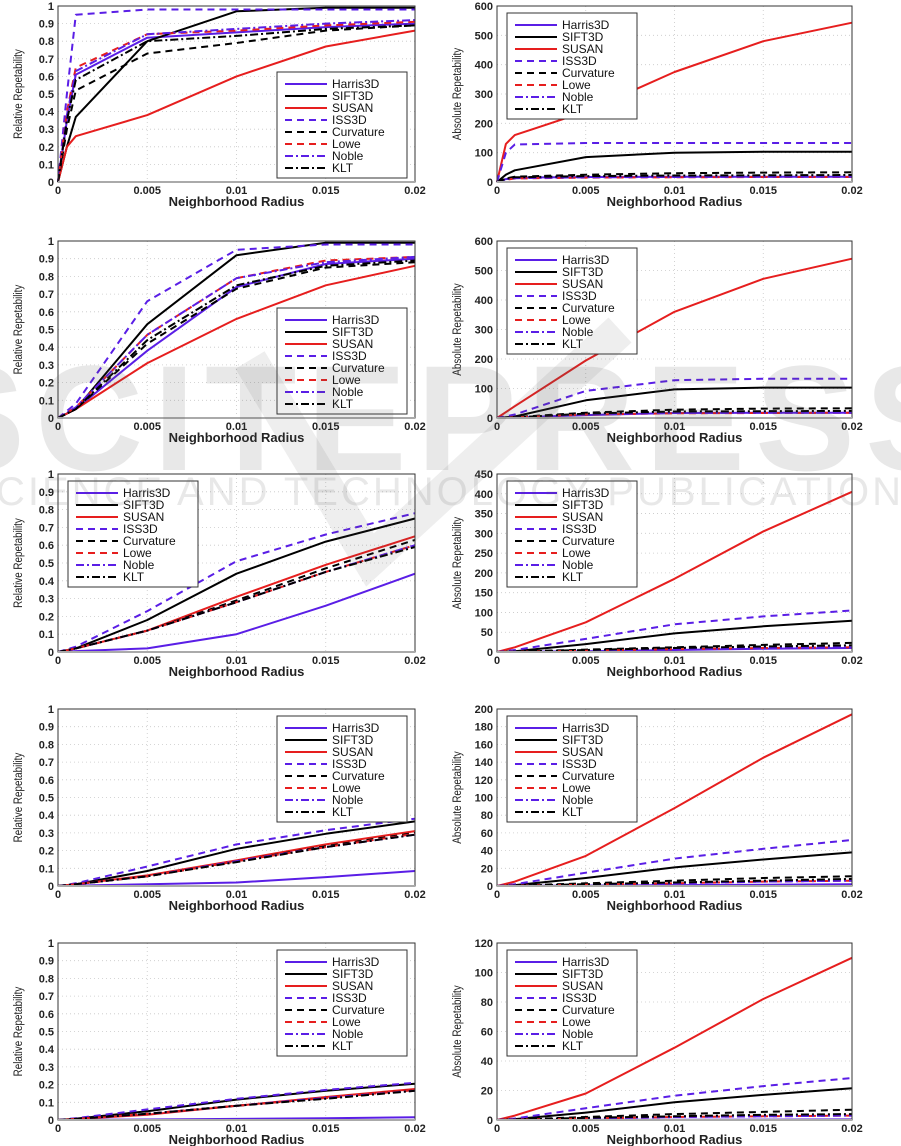  I want to click on x-tick-label: 0, so click(497, 1129).